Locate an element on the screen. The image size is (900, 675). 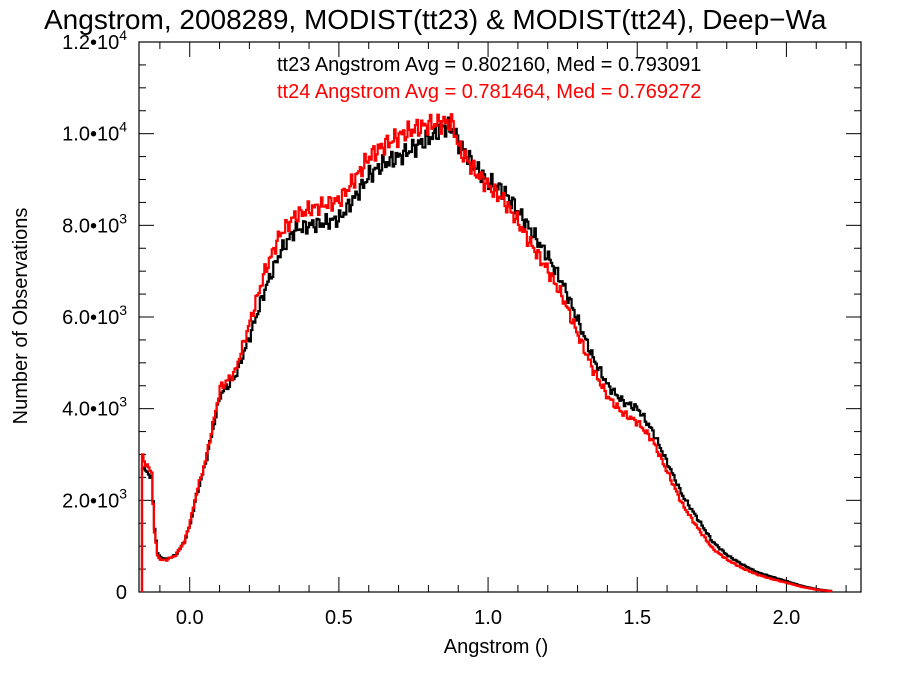
y-tick-label: 1.2•104 is located at coordinates (94, 40).